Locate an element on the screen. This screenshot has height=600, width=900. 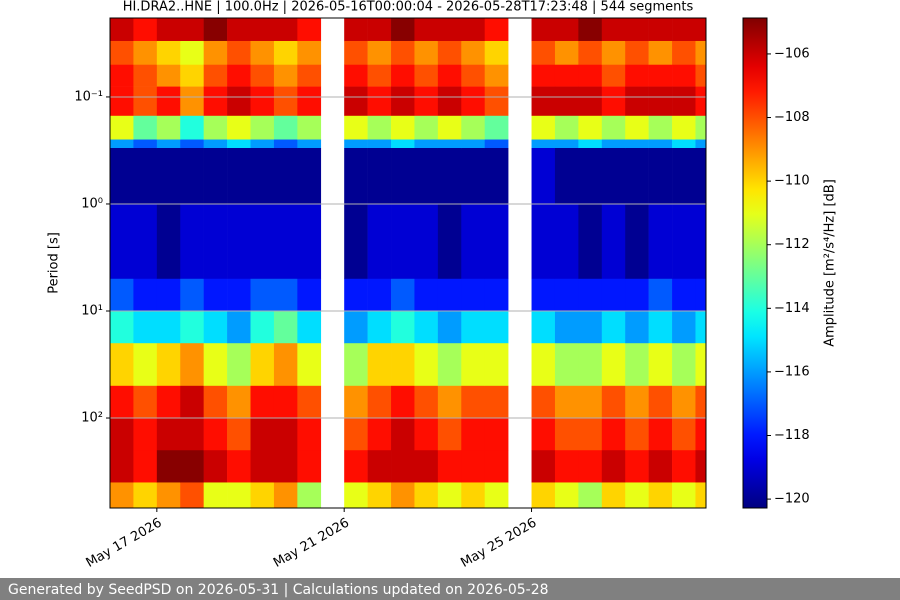
x-tick-label: May 17 2026 is located at coordinates (124, 543).